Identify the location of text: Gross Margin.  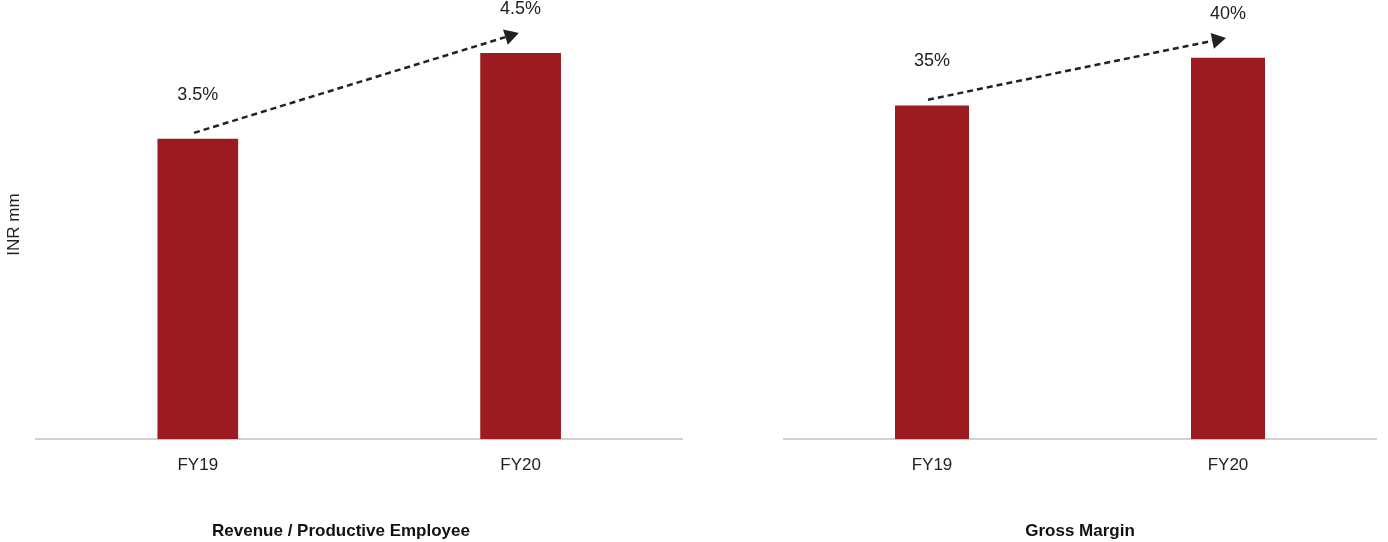
(1080, 531).